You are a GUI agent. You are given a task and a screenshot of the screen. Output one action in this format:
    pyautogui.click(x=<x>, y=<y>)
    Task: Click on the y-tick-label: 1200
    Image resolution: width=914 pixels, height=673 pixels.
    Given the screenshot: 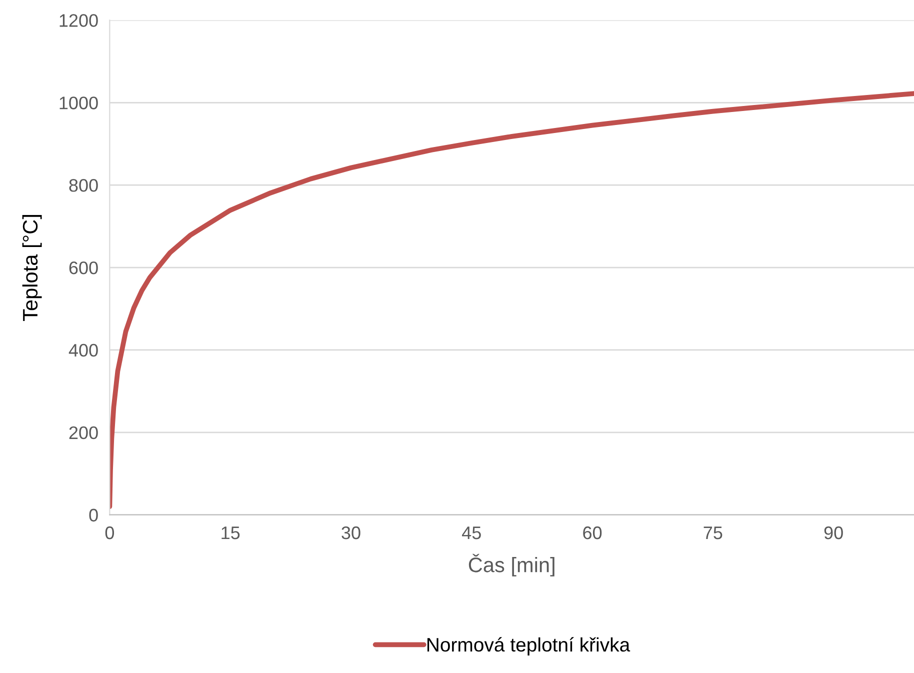 What is the action you would take?
    pyautogui.click(x=79, y=20)
    